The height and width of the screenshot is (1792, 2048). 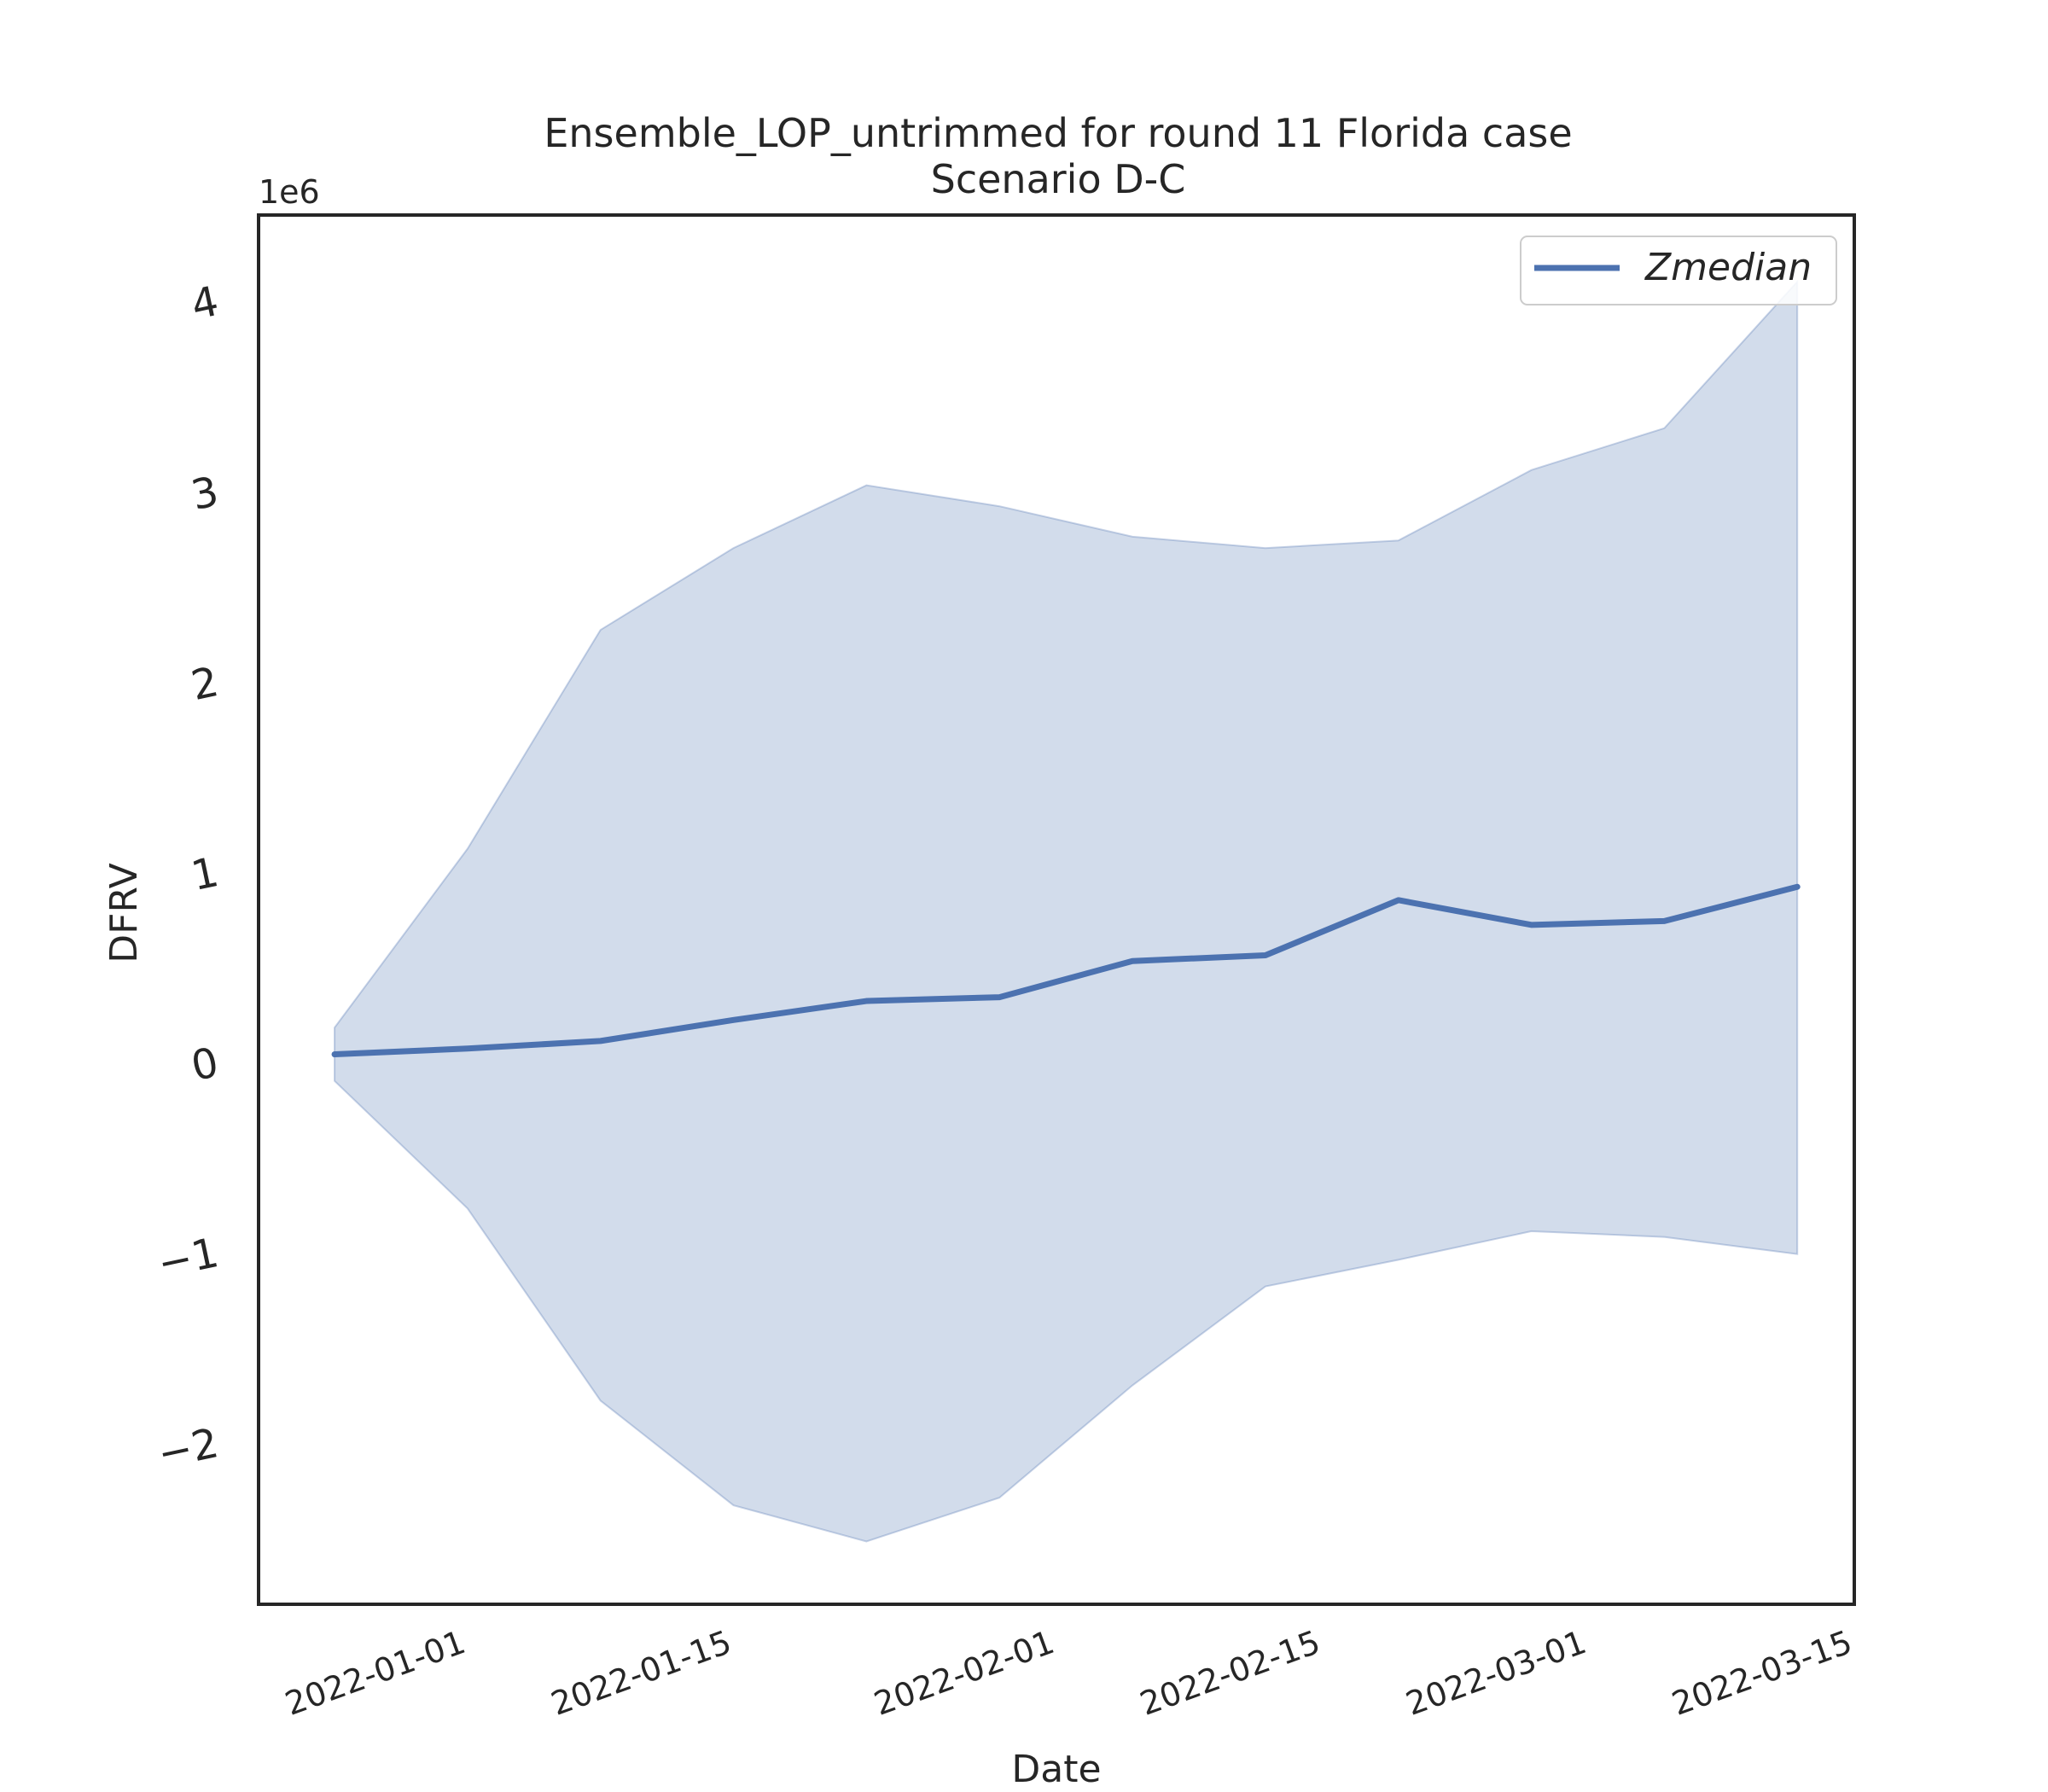 I want to click on y-tick-labels: −2 −1 0 1 2 3 4, so click(x=188, y=878).